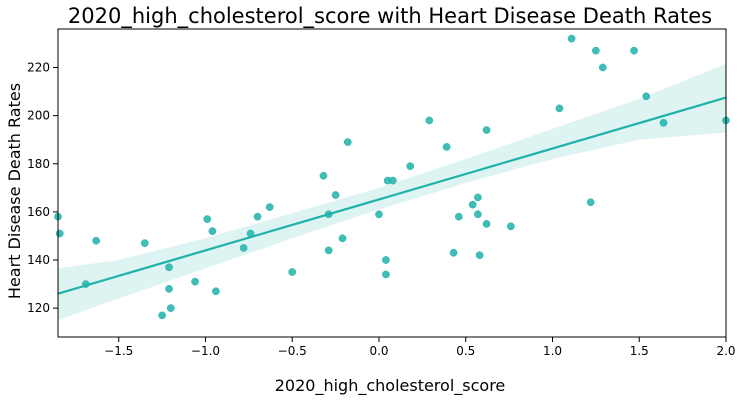  Describe the element at coordinates (639, 351) in the screenshot. I see `x-tick-label: 1.5` at that location.